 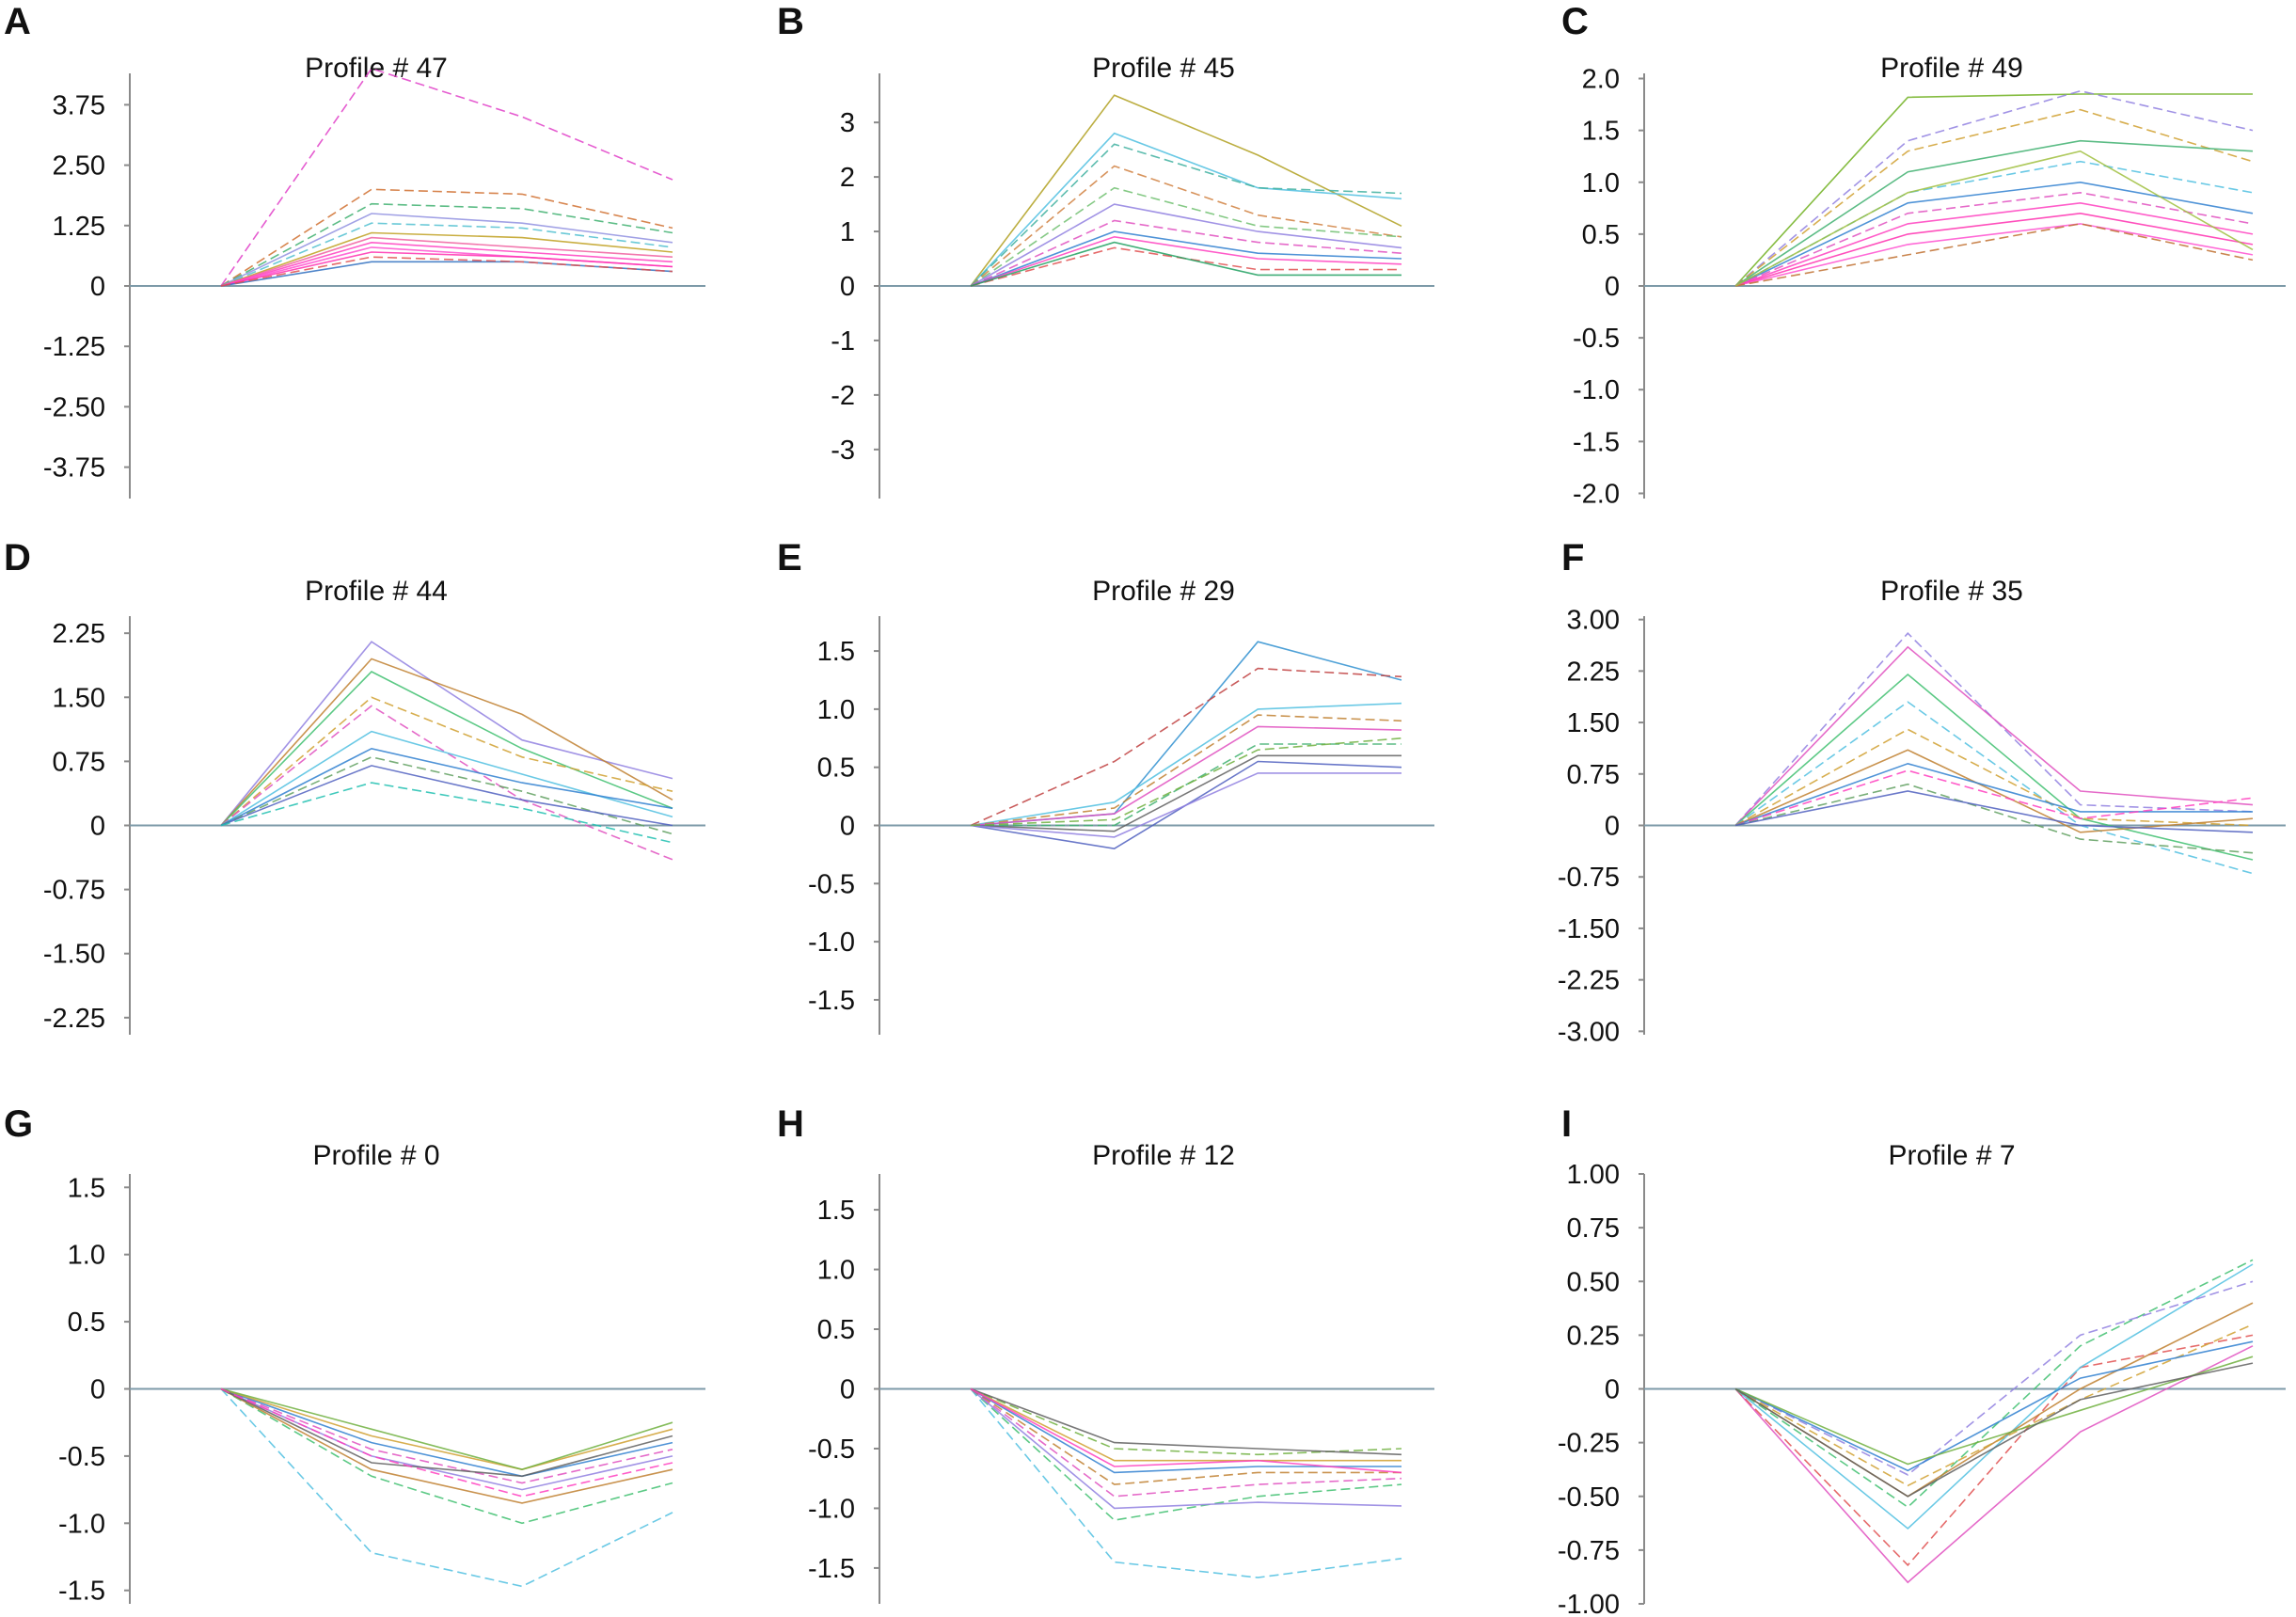 I want to click on y-tick-label: 3.75, so click(x=79, y=105).